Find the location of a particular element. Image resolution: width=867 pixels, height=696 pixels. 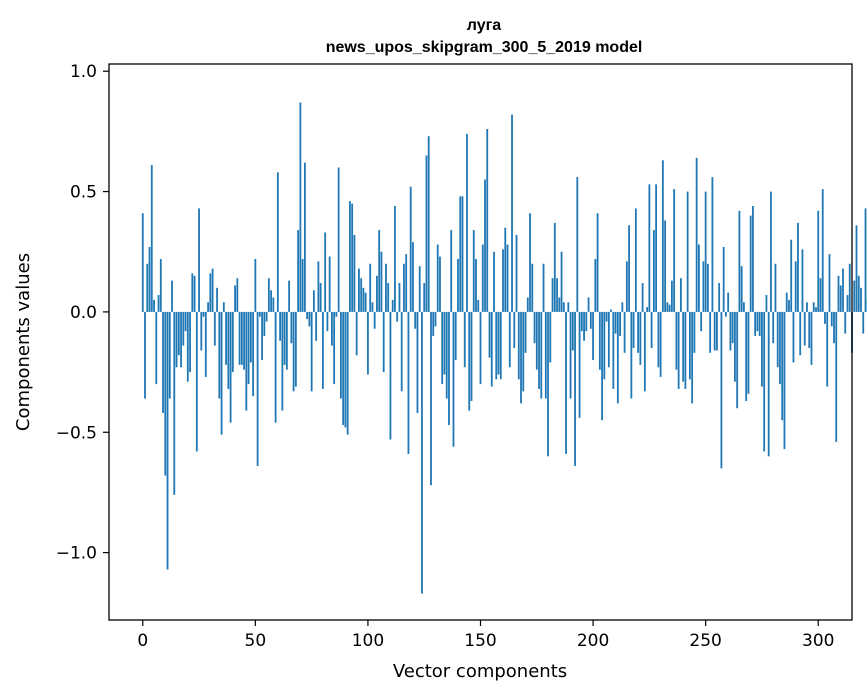

x-axis: 0 50 100 150 200 250 300 is located at coordinates (485, 635).